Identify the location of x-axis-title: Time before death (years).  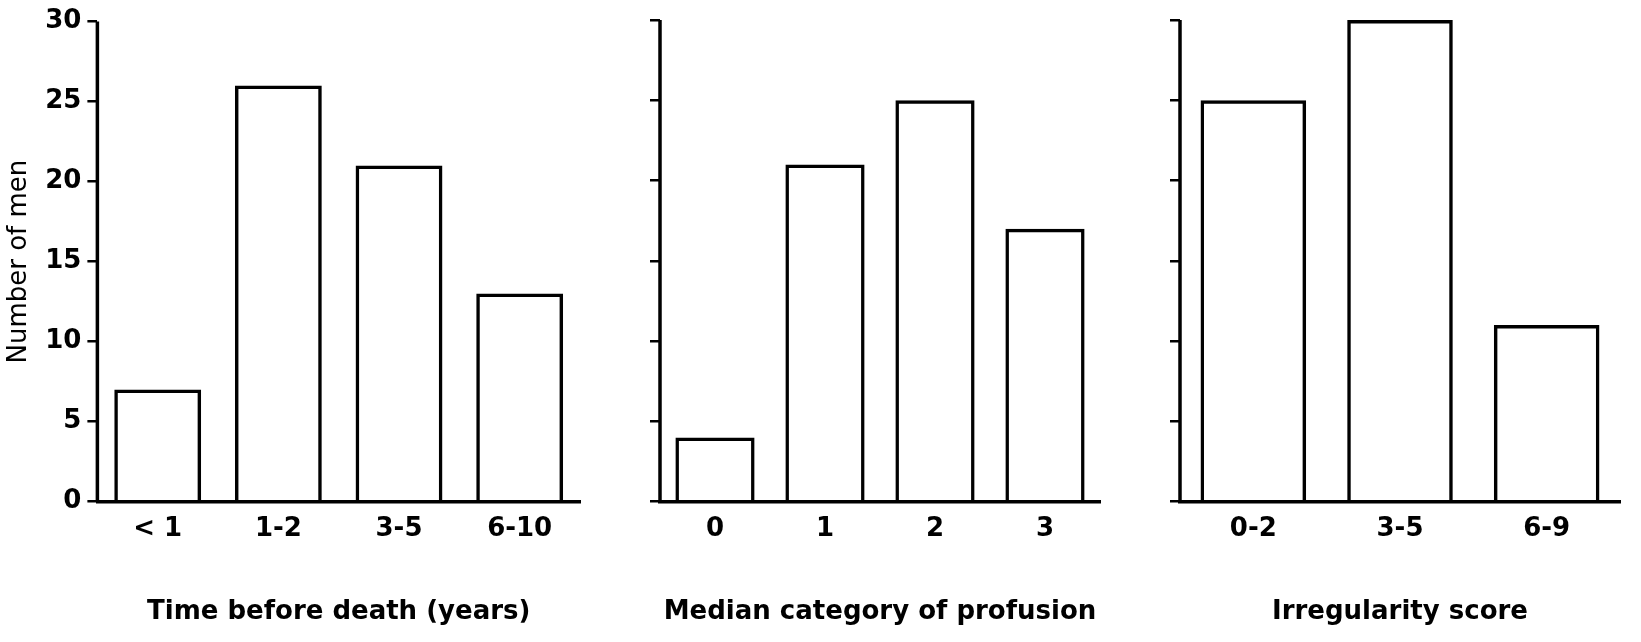
(339, 610).